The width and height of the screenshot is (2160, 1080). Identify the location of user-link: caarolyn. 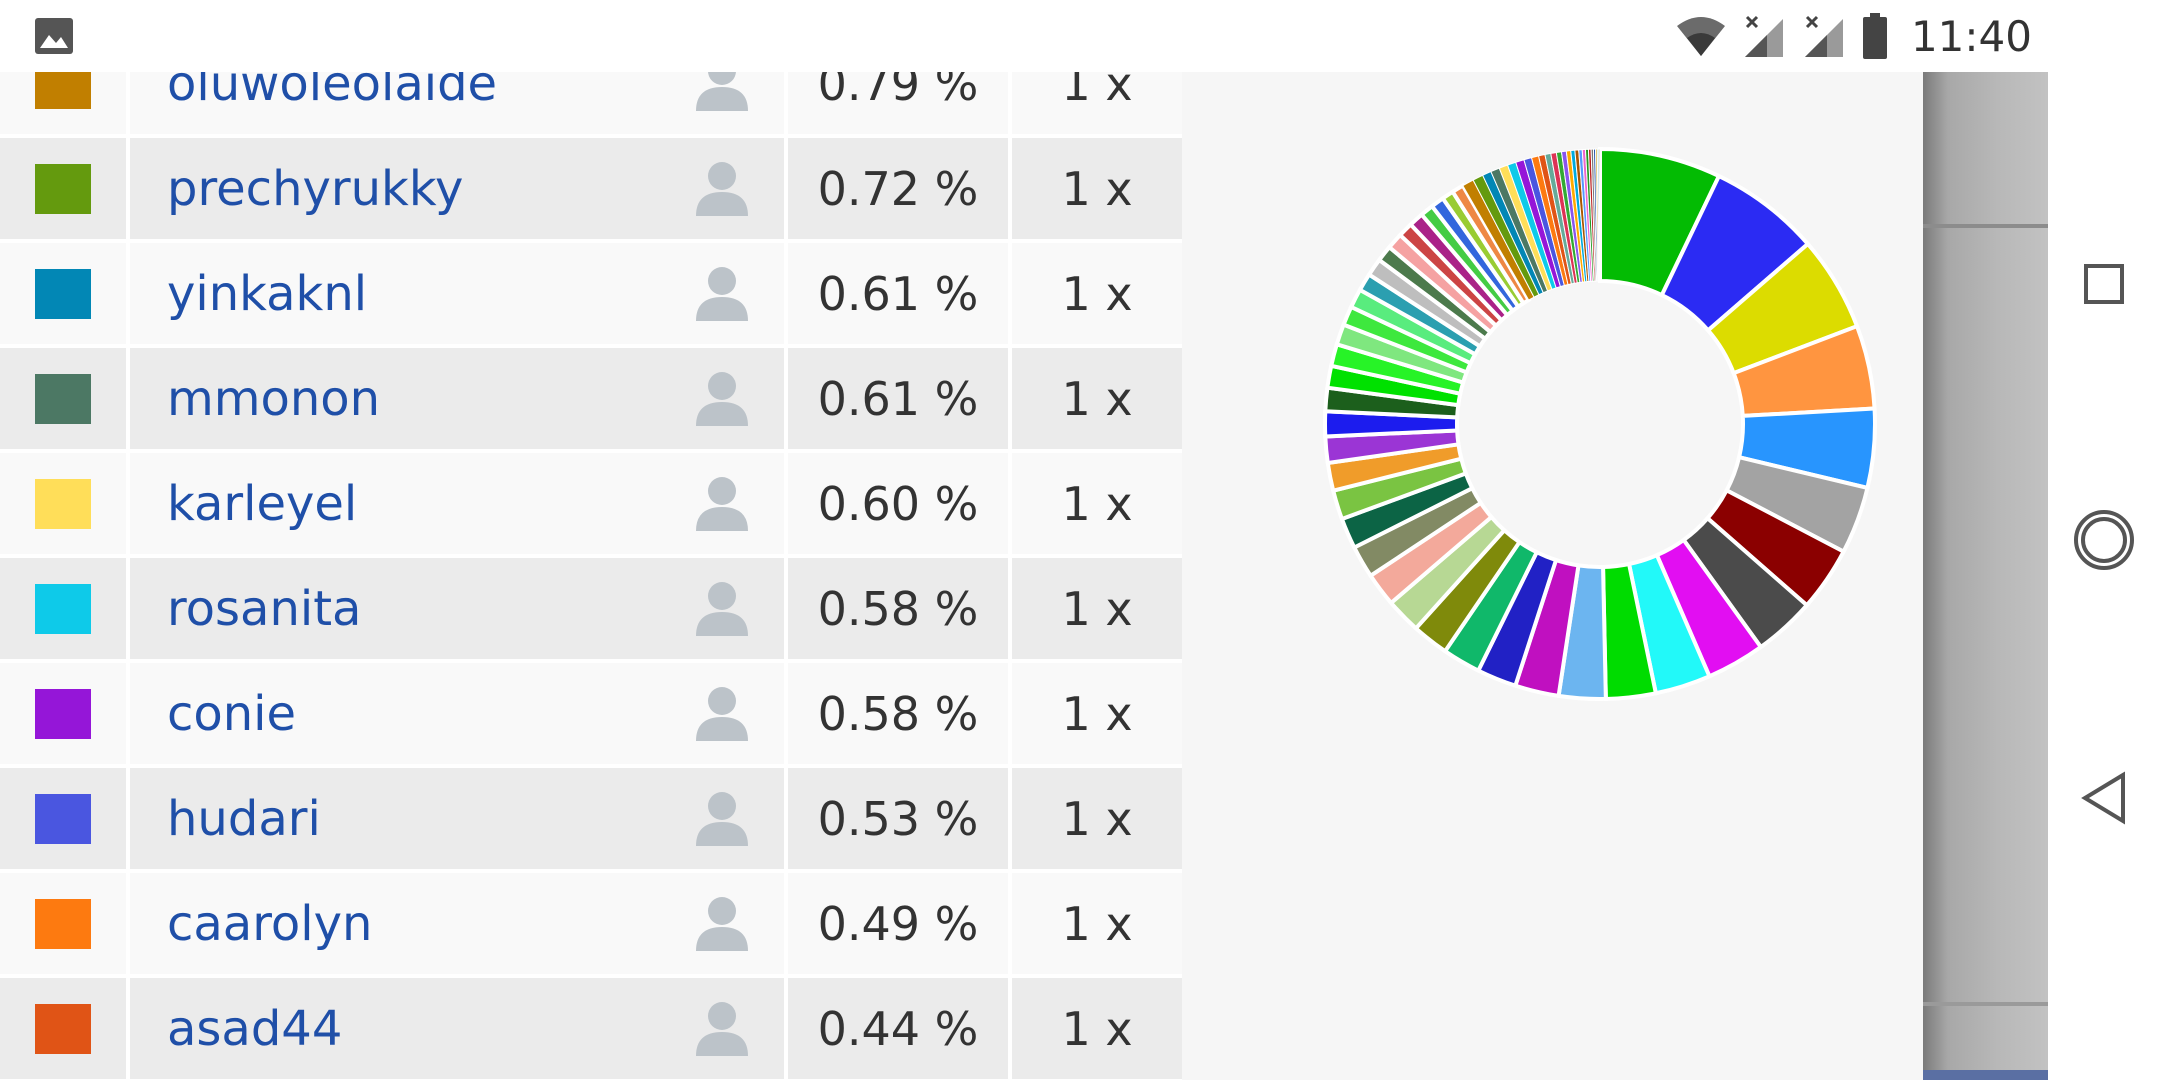
(270, 923).